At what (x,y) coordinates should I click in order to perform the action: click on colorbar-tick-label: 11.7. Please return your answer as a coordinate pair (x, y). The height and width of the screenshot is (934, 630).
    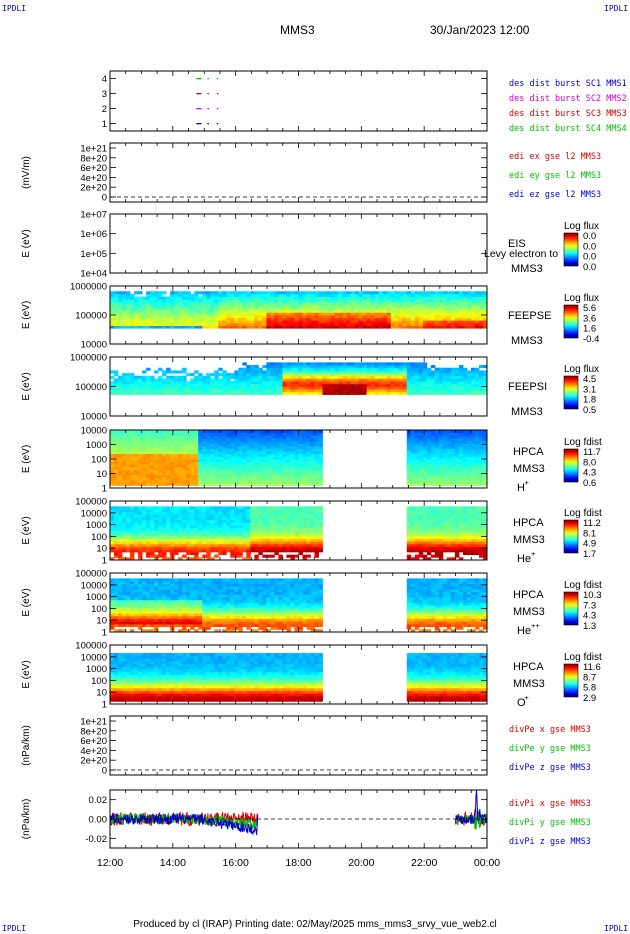
    Looking at the image, I should click on (592, 452).